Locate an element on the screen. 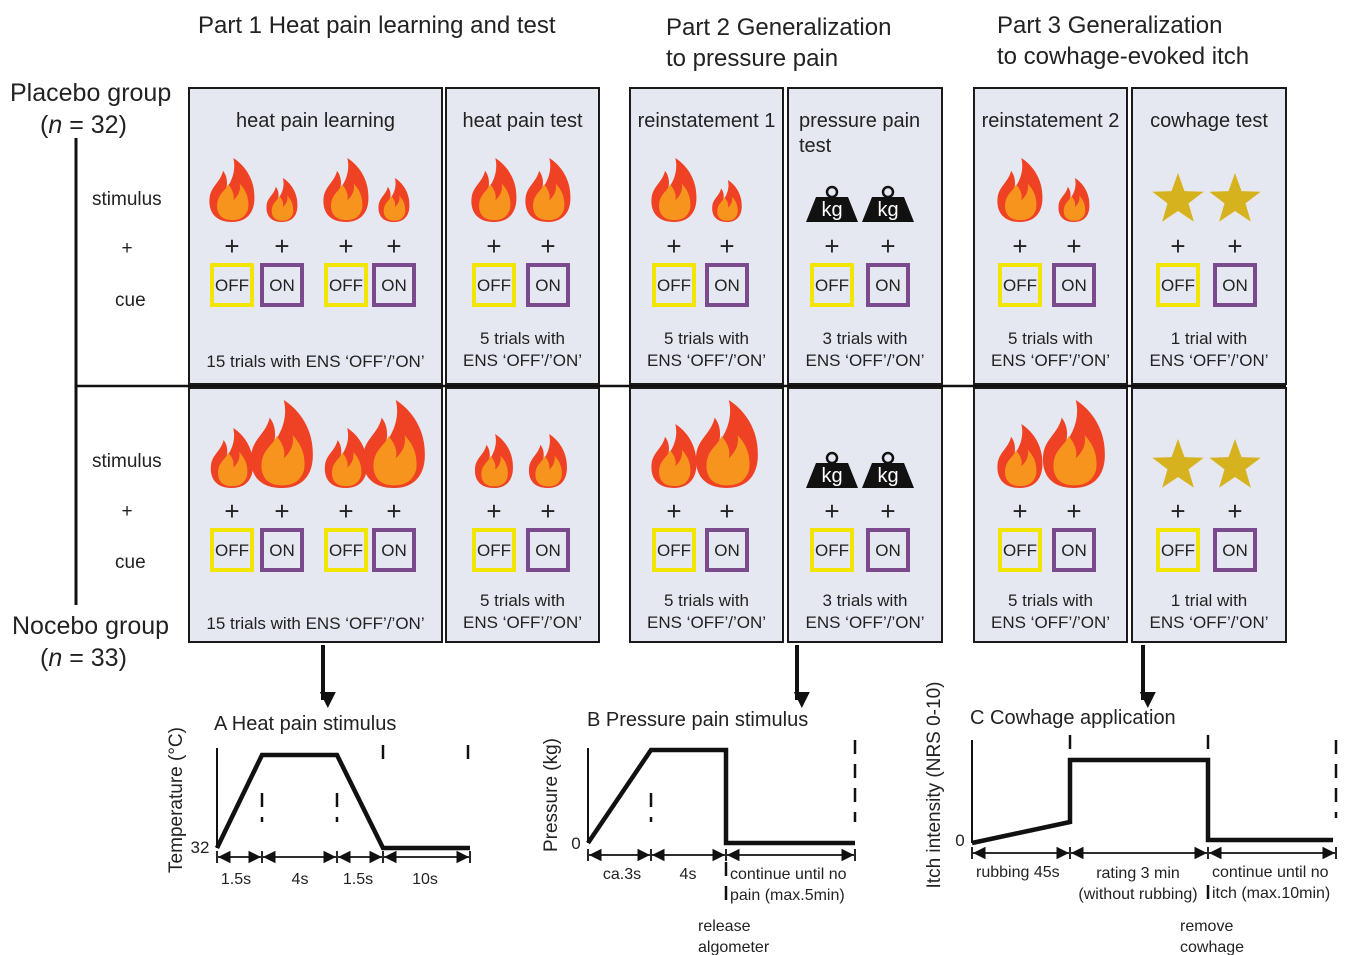  y-axis-label: Itch intensity (NRS 0-10) is located at coordinates (934, 785).